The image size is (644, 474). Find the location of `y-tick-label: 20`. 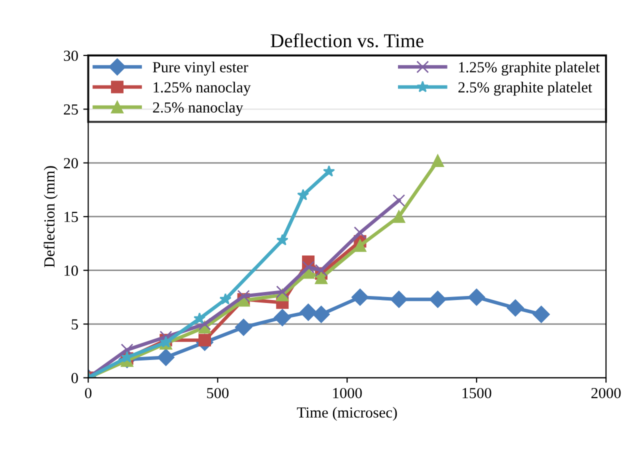

y-tick-label: 20 is located at coordinates (71, 163).